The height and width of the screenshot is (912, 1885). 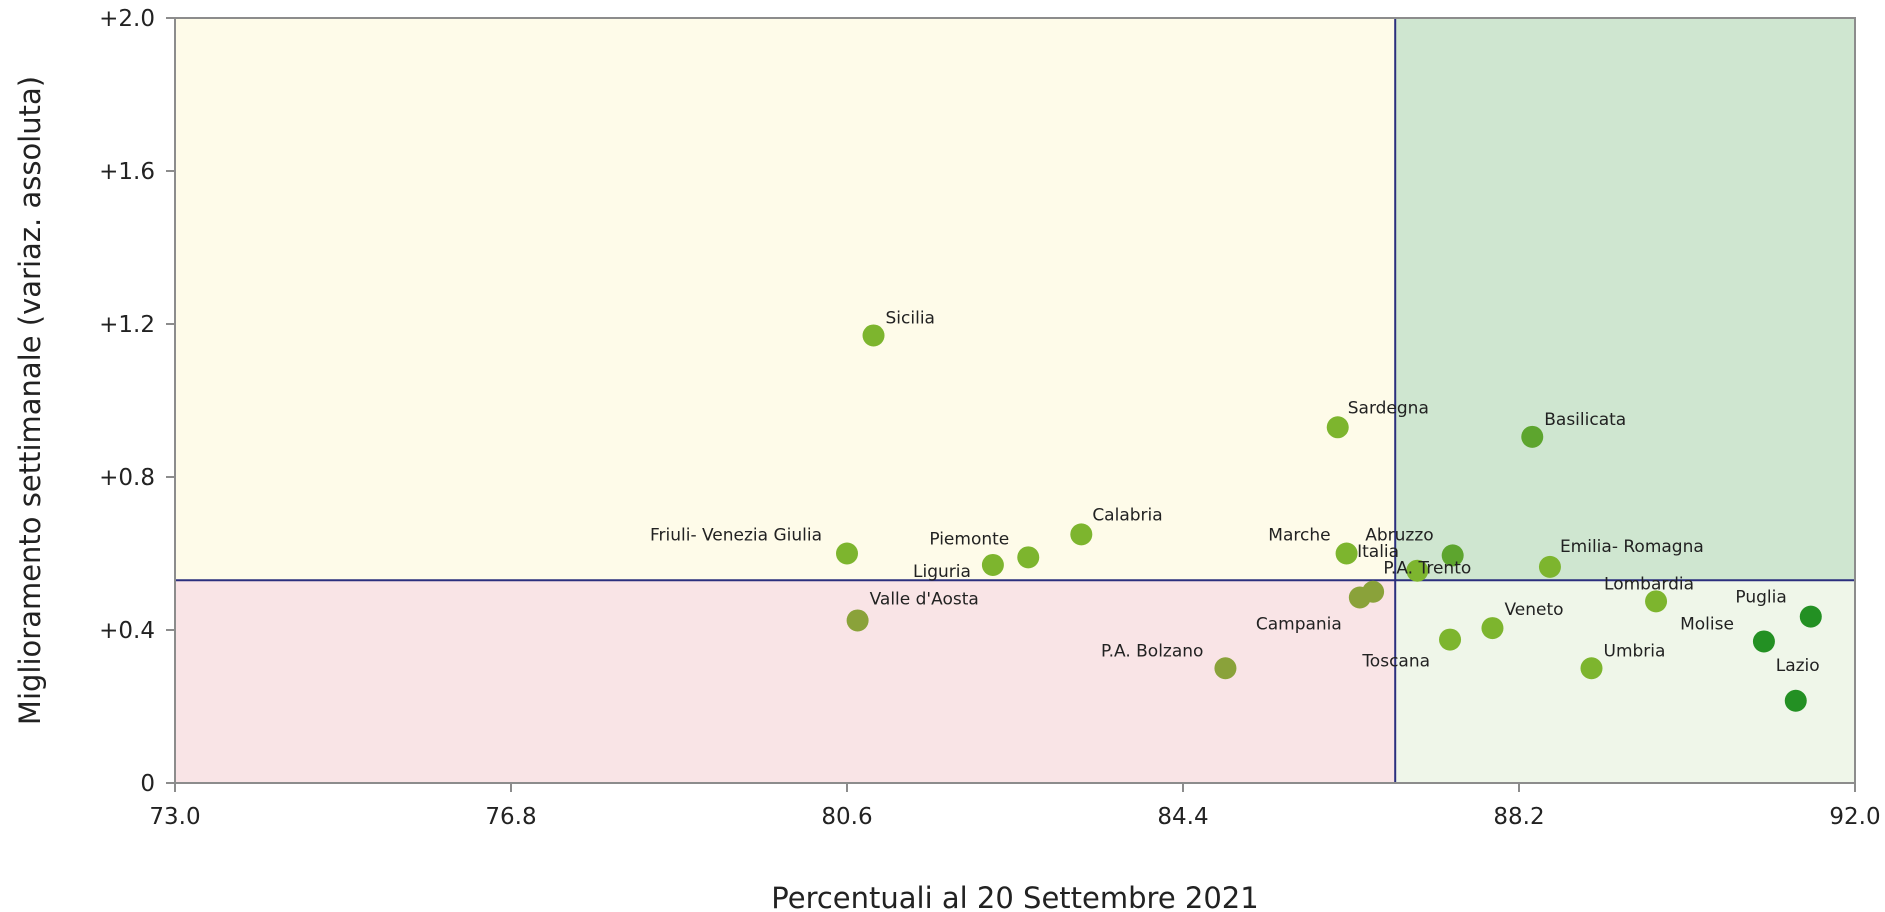 I want to click on data-point-label: Molise, so click(x=1707, y=624).